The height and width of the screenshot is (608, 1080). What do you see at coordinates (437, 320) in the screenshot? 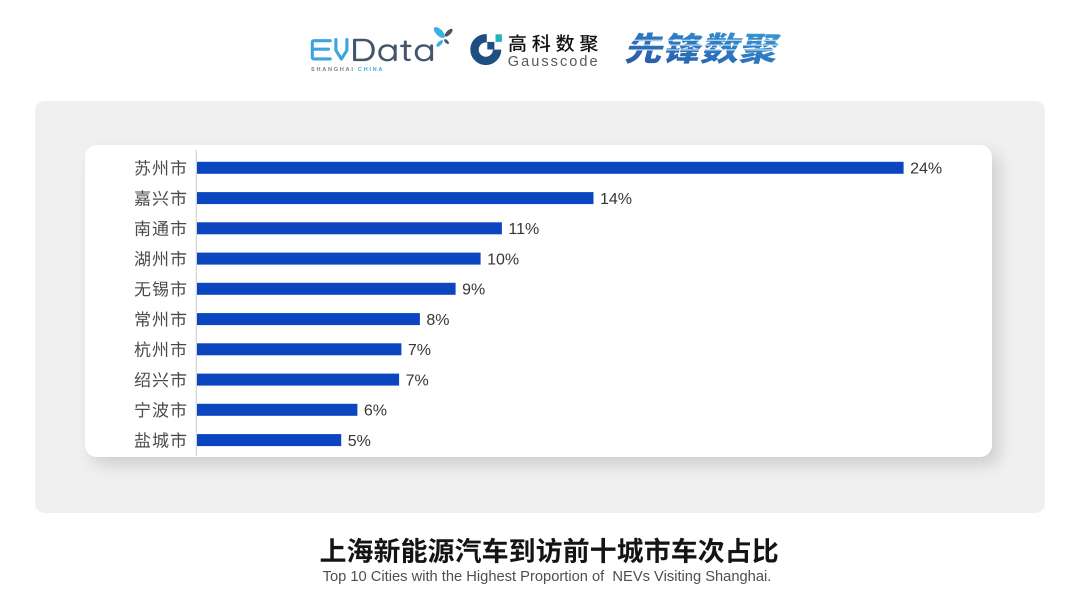
I see `svg-text: 8%` at bounding box center [437, 320].